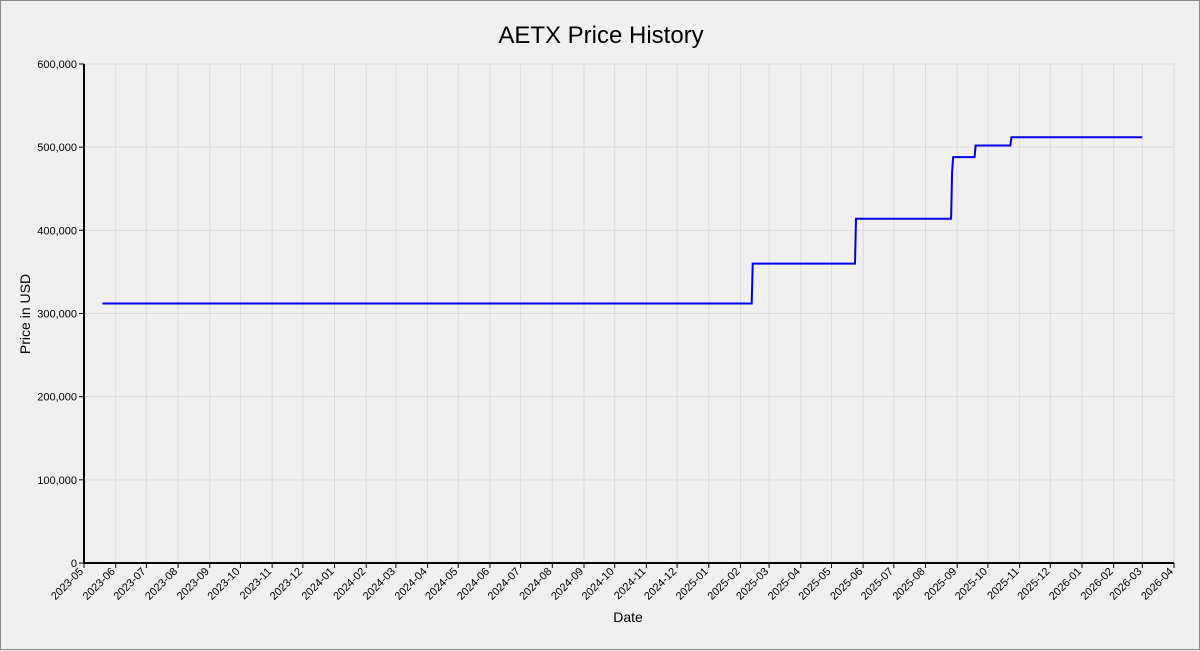  Describe the element at coordinates (57, 148) in the screenshot. I see `y-tick-label: 500,000` at that location.